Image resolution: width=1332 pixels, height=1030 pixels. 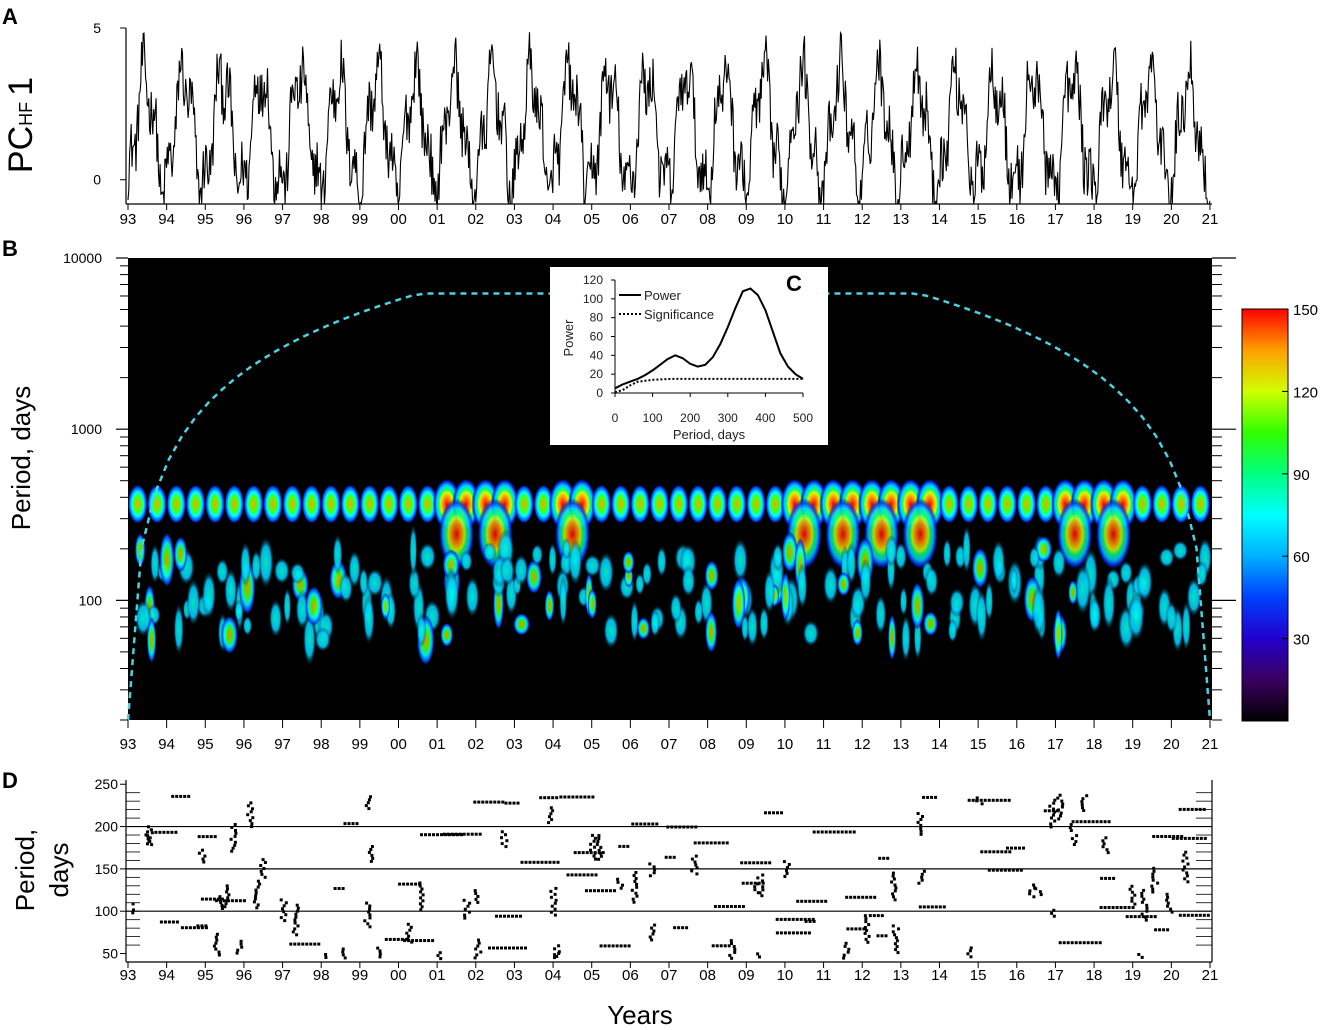 What do you see at coordinates (1210, 975) in the screenshot?
I see `panel-d-year-label: 21` at bounding box center [1210, 975].